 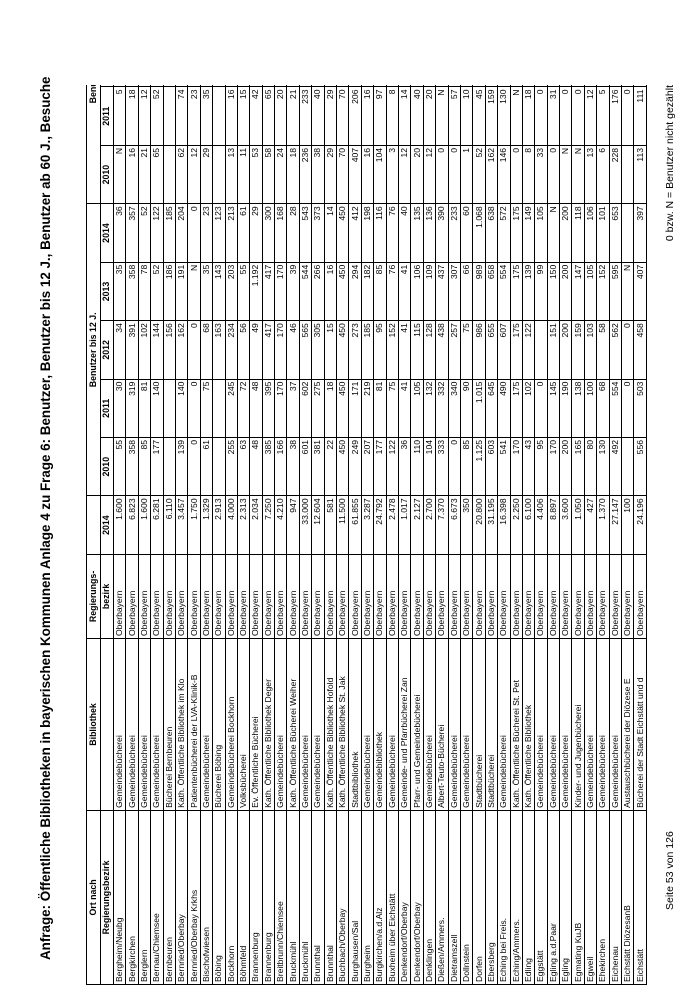 I want to click on cell-kids-2011: 1.015, so click(x=479, y=408).